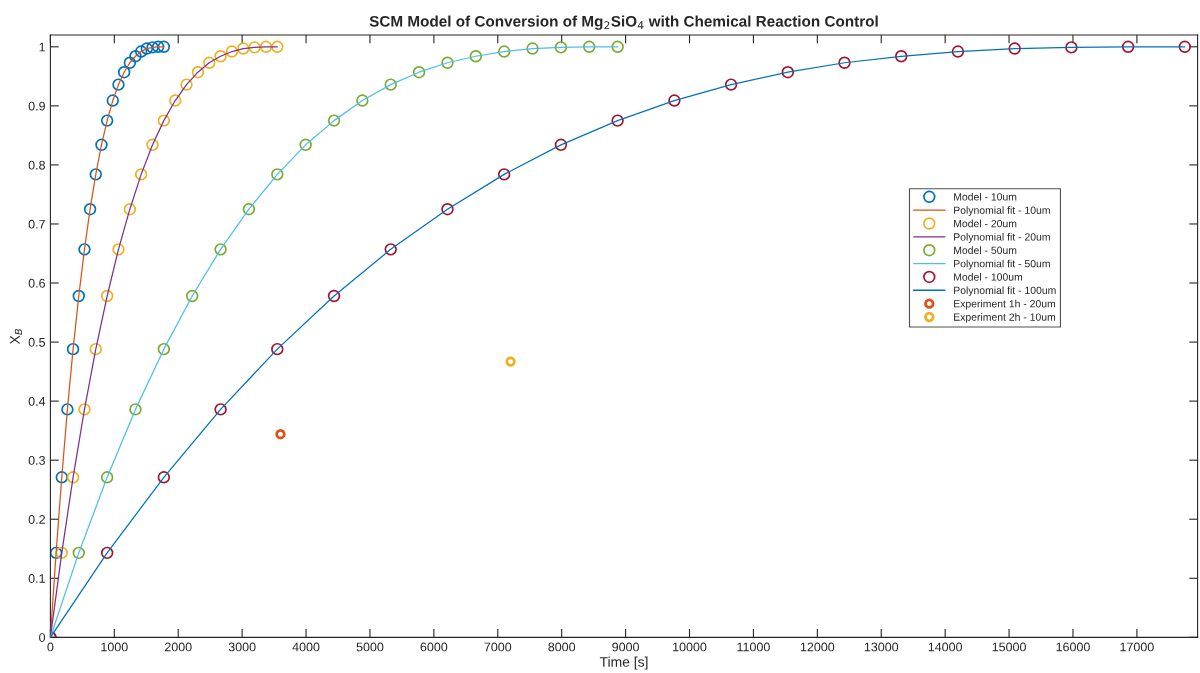  What do you see at coordinates (1005, 318) in the screenshot?
I see `legend-label: Experiment 2h - 10um` at bounding box center [1005, 318].